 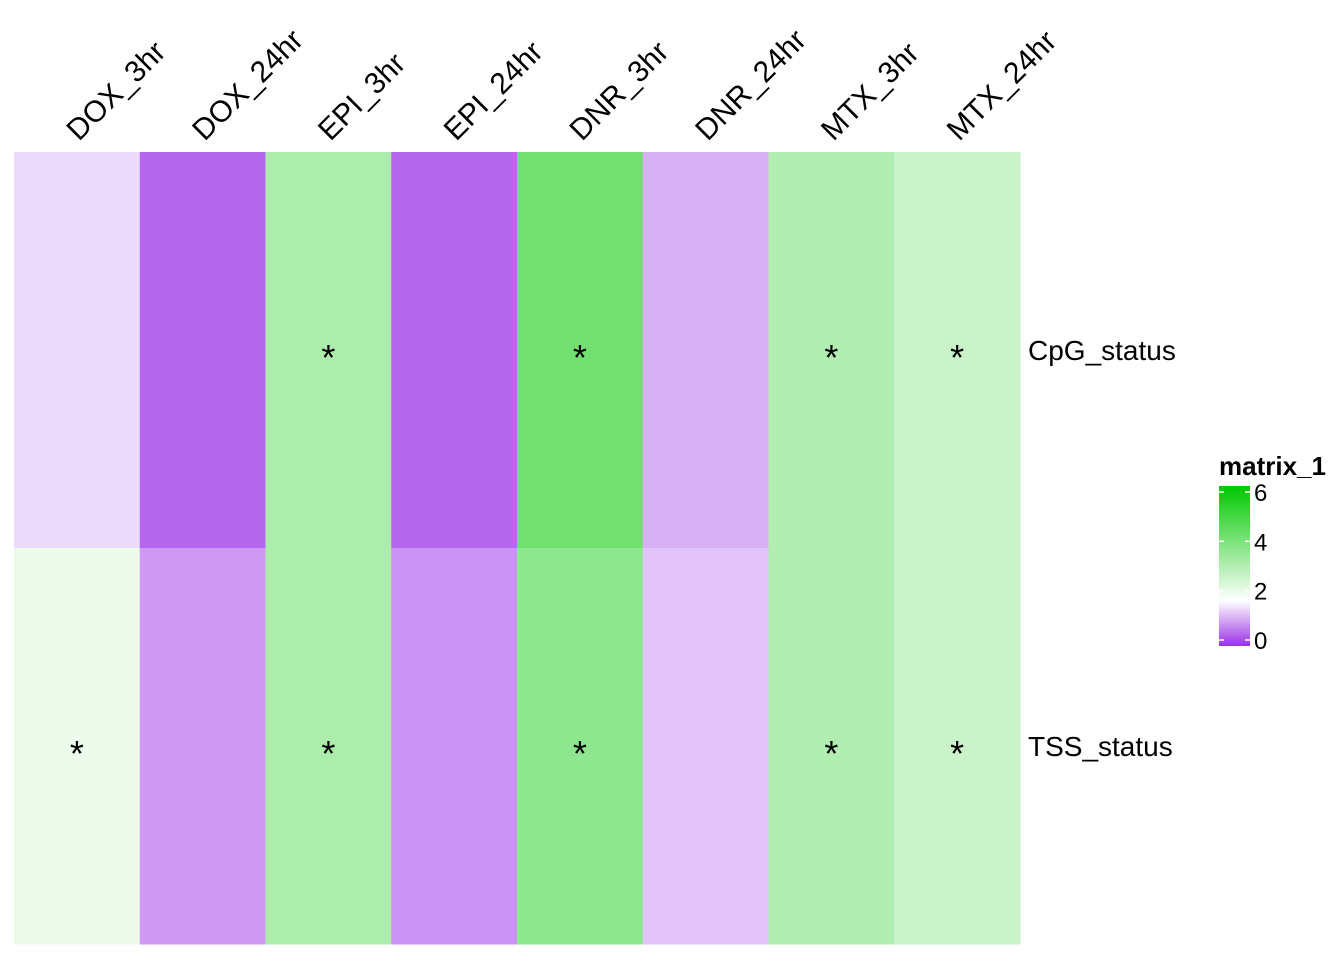 What do you see at coordinates (248, 85) in the screenshot?
I see `column-label: DOX_24hr` at bounding box center [248, 85].